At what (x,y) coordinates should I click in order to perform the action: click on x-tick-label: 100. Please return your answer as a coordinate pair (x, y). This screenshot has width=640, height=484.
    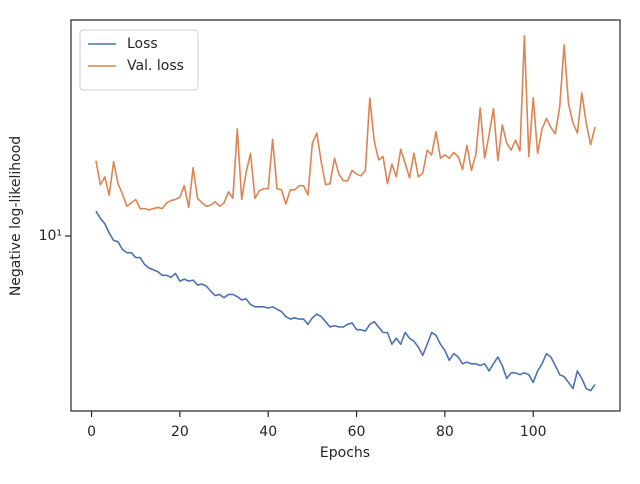
    Looking at the image, I should click on (533, 432).